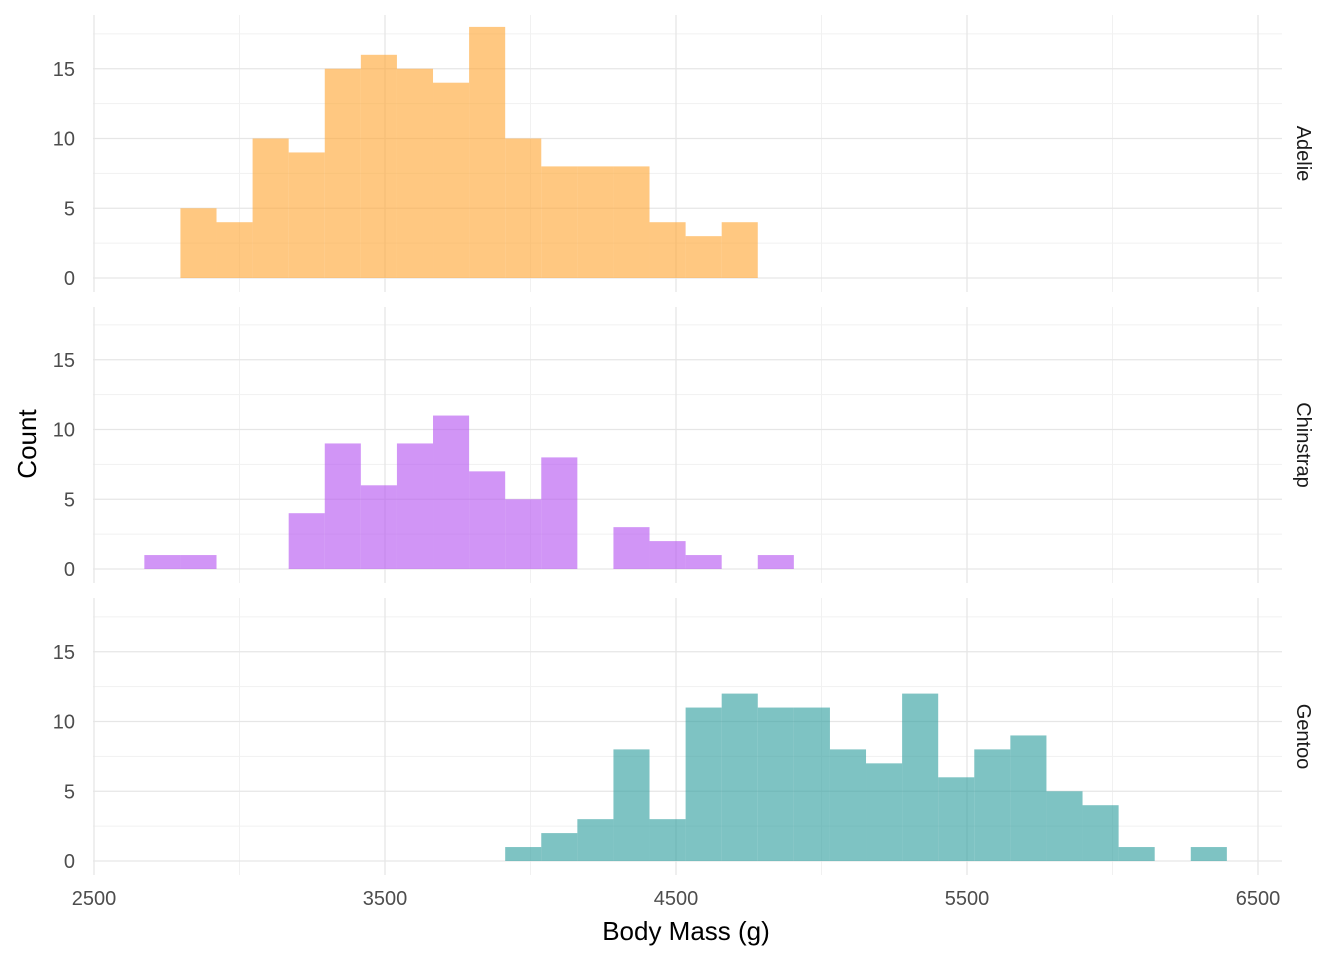 Image resolution: width=1344 pixels, height=960 pixels. I want to click on facet-strip-label: Gentoo, so click(1303, 737).